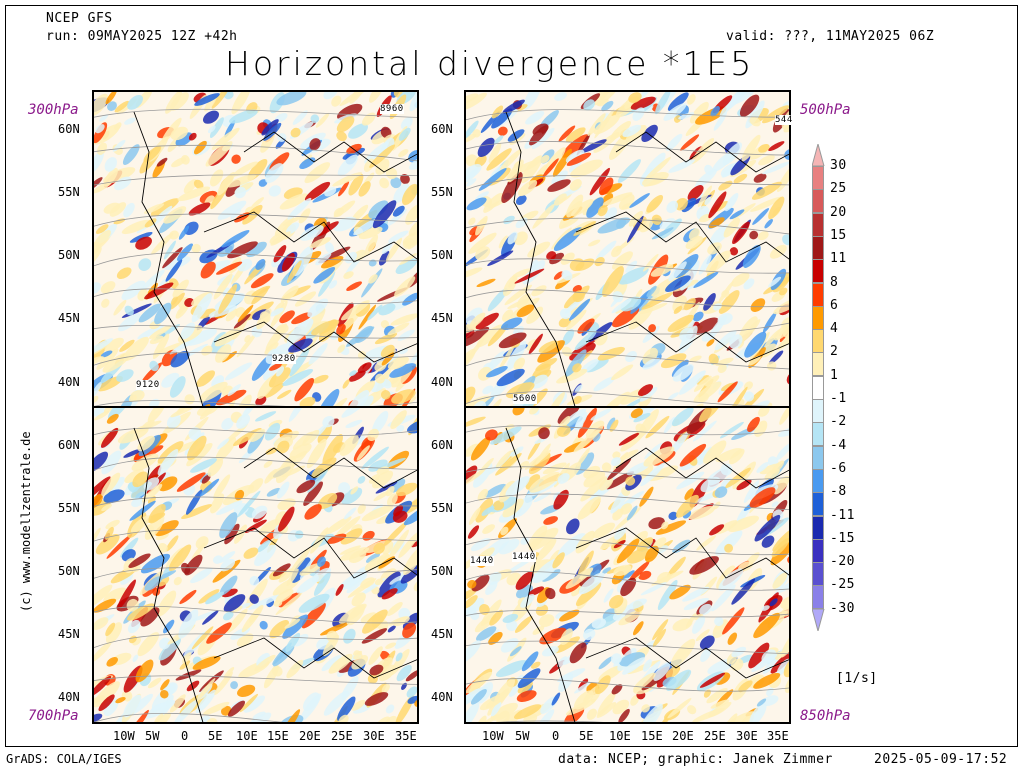 The width and height of the screenshot is (1024, 768). What do you see at coordinates (79, 18) in the screenshot?
I see `model-label: NCEP GFS` at bounding box center [79, 18].